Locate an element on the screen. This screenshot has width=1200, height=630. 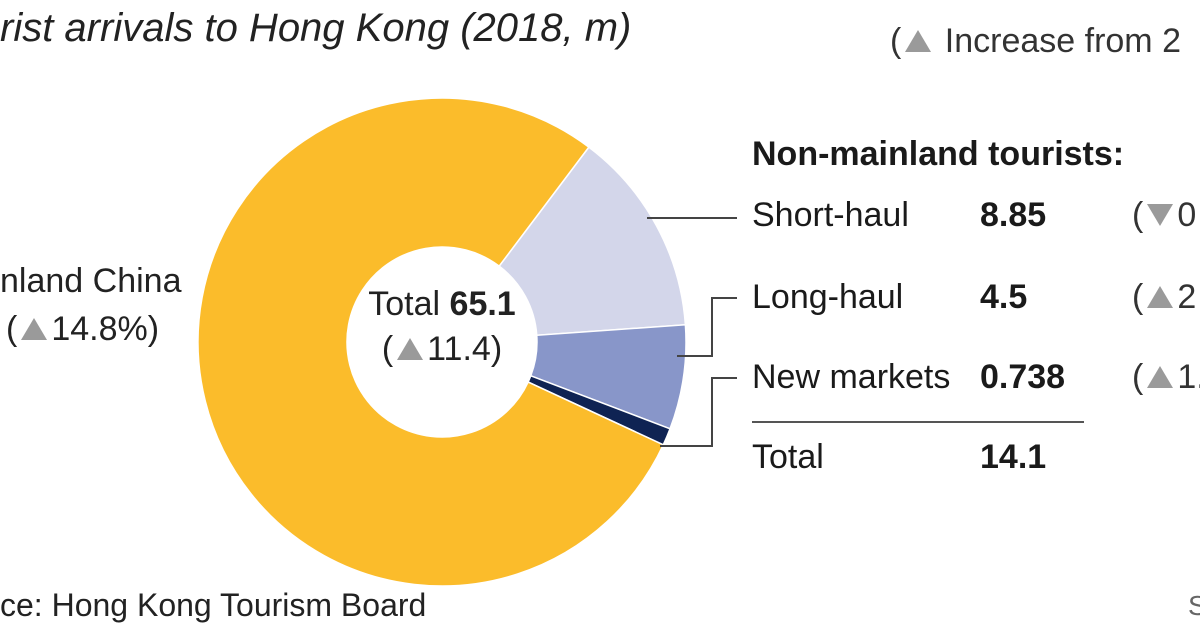
center-change: (11.4) is located at coordinates (442, 349).